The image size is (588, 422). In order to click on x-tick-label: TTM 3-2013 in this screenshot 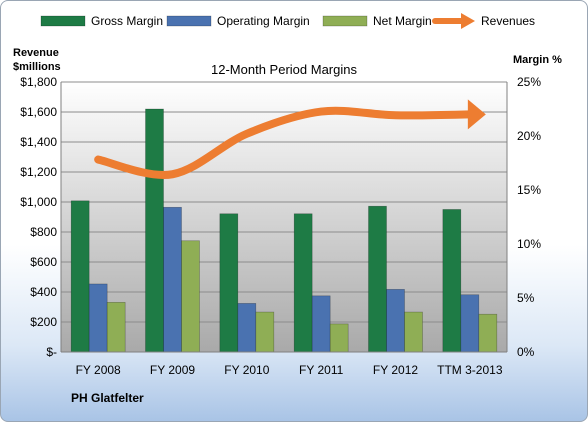, I will do `click(470, 370)`.